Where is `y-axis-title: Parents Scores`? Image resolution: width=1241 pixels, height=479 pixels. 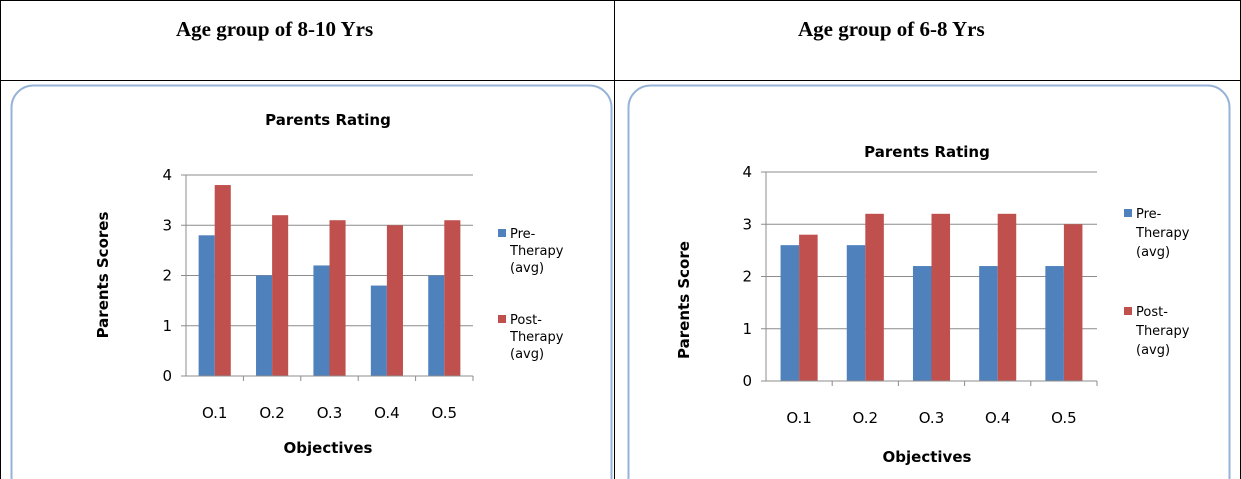
y-axis-title: Parents Scores is located at coordinates (103, 275).